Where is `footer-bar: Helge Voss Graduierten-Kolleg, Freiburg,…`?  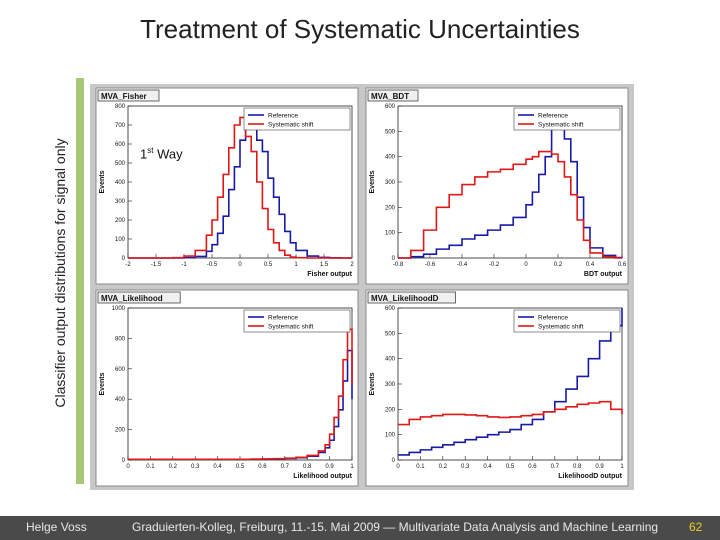
footer-bar: Helge Voss Graduierten-Kolleg, Freiburg,… is located at coordinates (360, 528).